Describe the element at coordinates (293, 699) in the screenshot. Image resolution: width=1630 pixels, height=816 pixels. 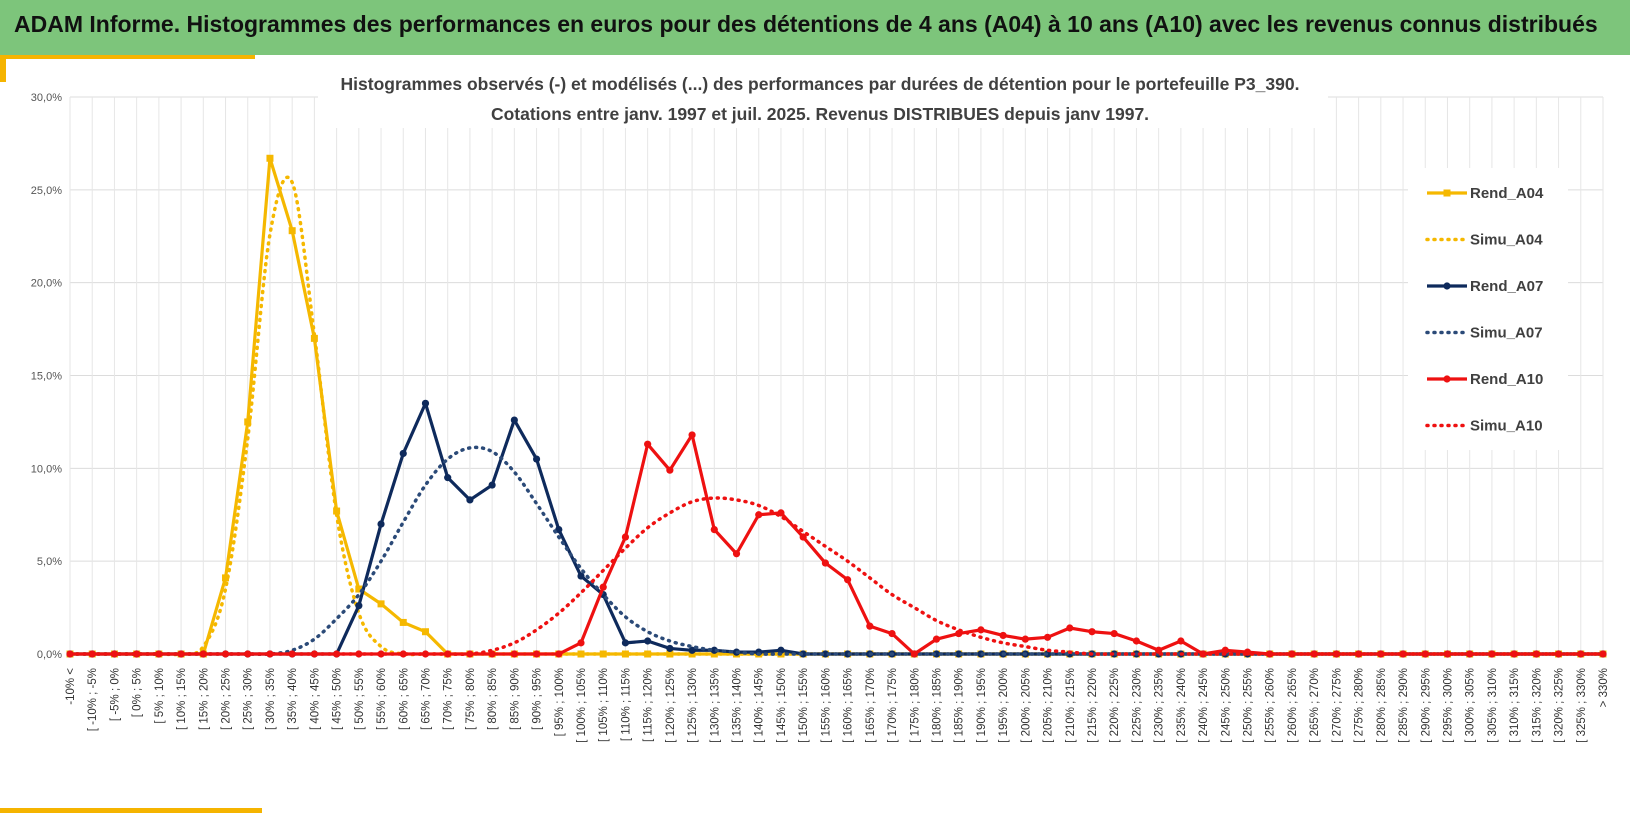
I see `x-tick-label: [ 35% ; 40%` at that location.